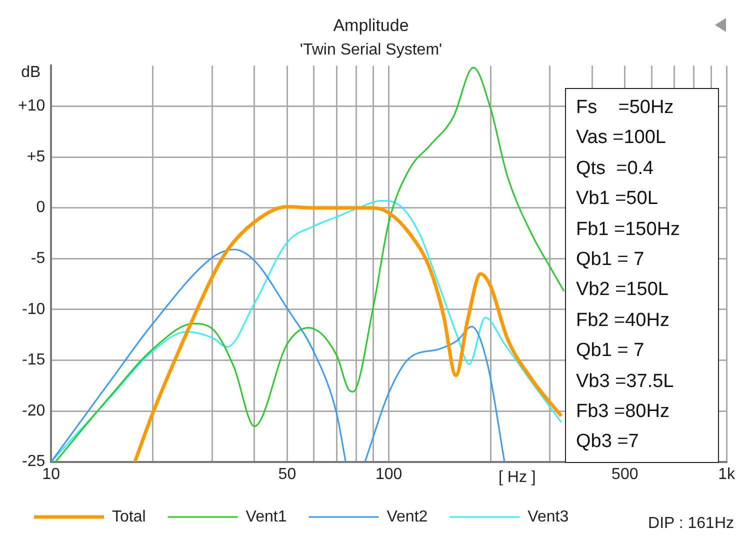  What do you see at coordinates (629, 230) in the screenshot?
I see `annotation: Fb1 =150Hz` at bounding box center [629, 230].